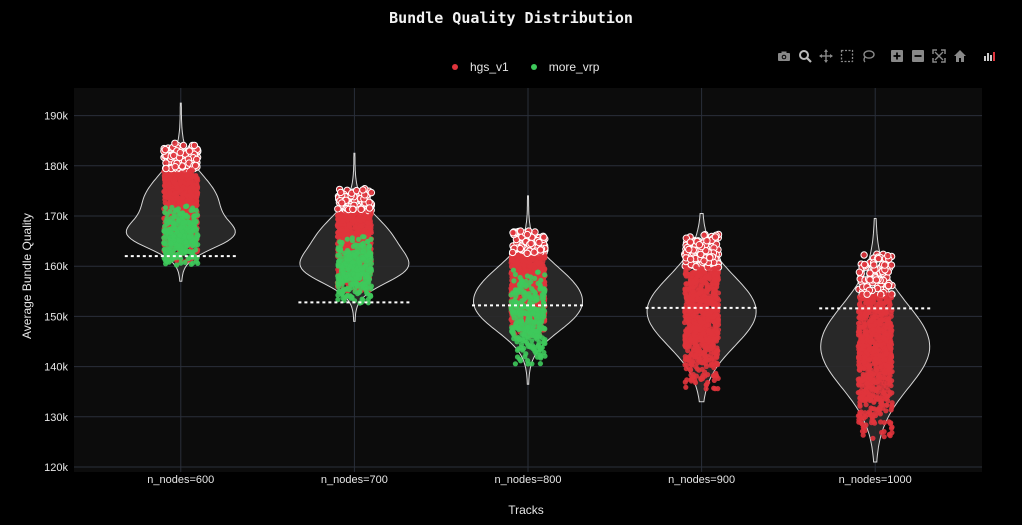 This screenshot has width=1022, height=525. Describe the element at coordinates (846, 56) in the screenshot. I see `box-select-icon` at that location.